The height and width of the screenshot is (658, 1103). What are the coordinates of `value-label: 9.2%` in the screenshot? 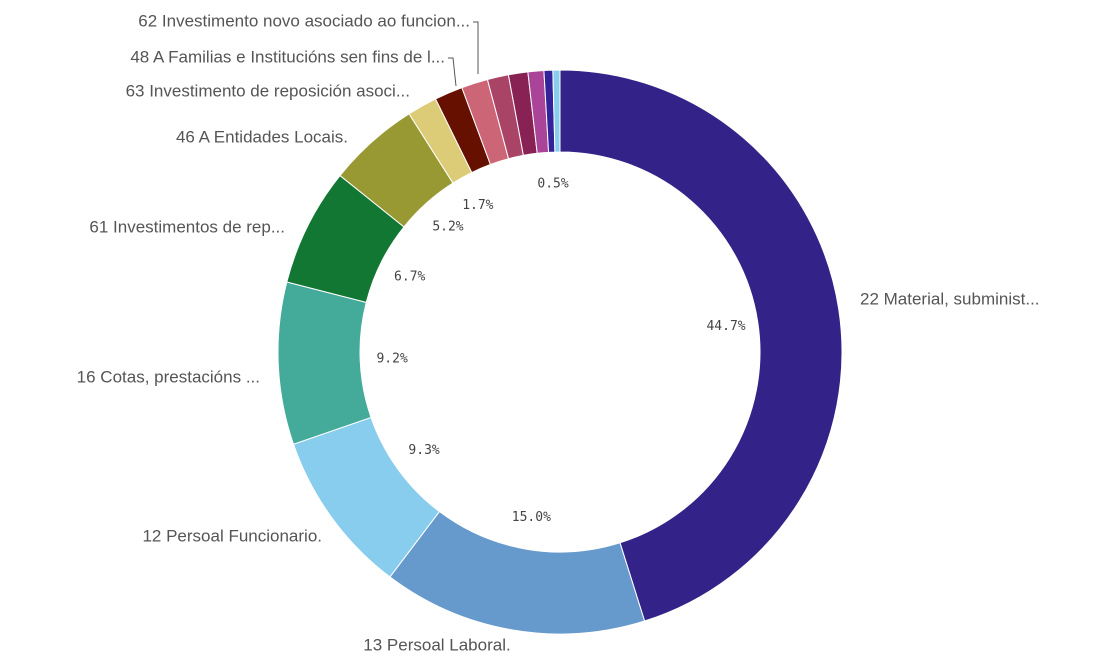 It's located at (391, 358).